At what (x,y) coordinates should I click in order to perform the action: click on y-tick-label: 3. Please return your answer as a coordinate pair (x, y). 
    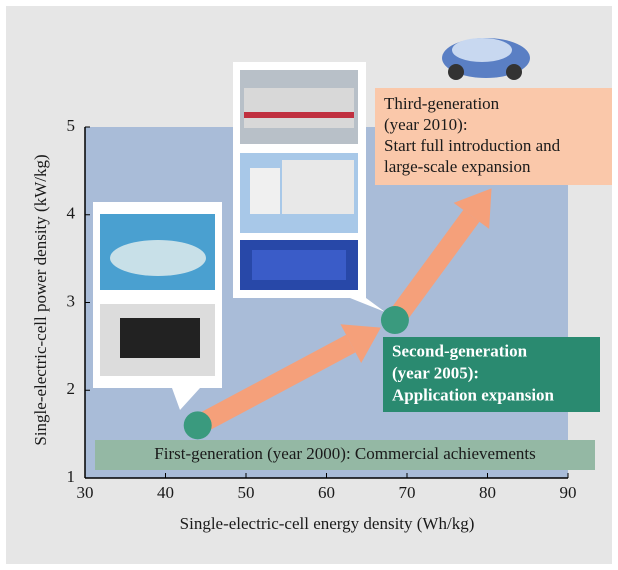
    Looking at the image, I should click on (71, 300).